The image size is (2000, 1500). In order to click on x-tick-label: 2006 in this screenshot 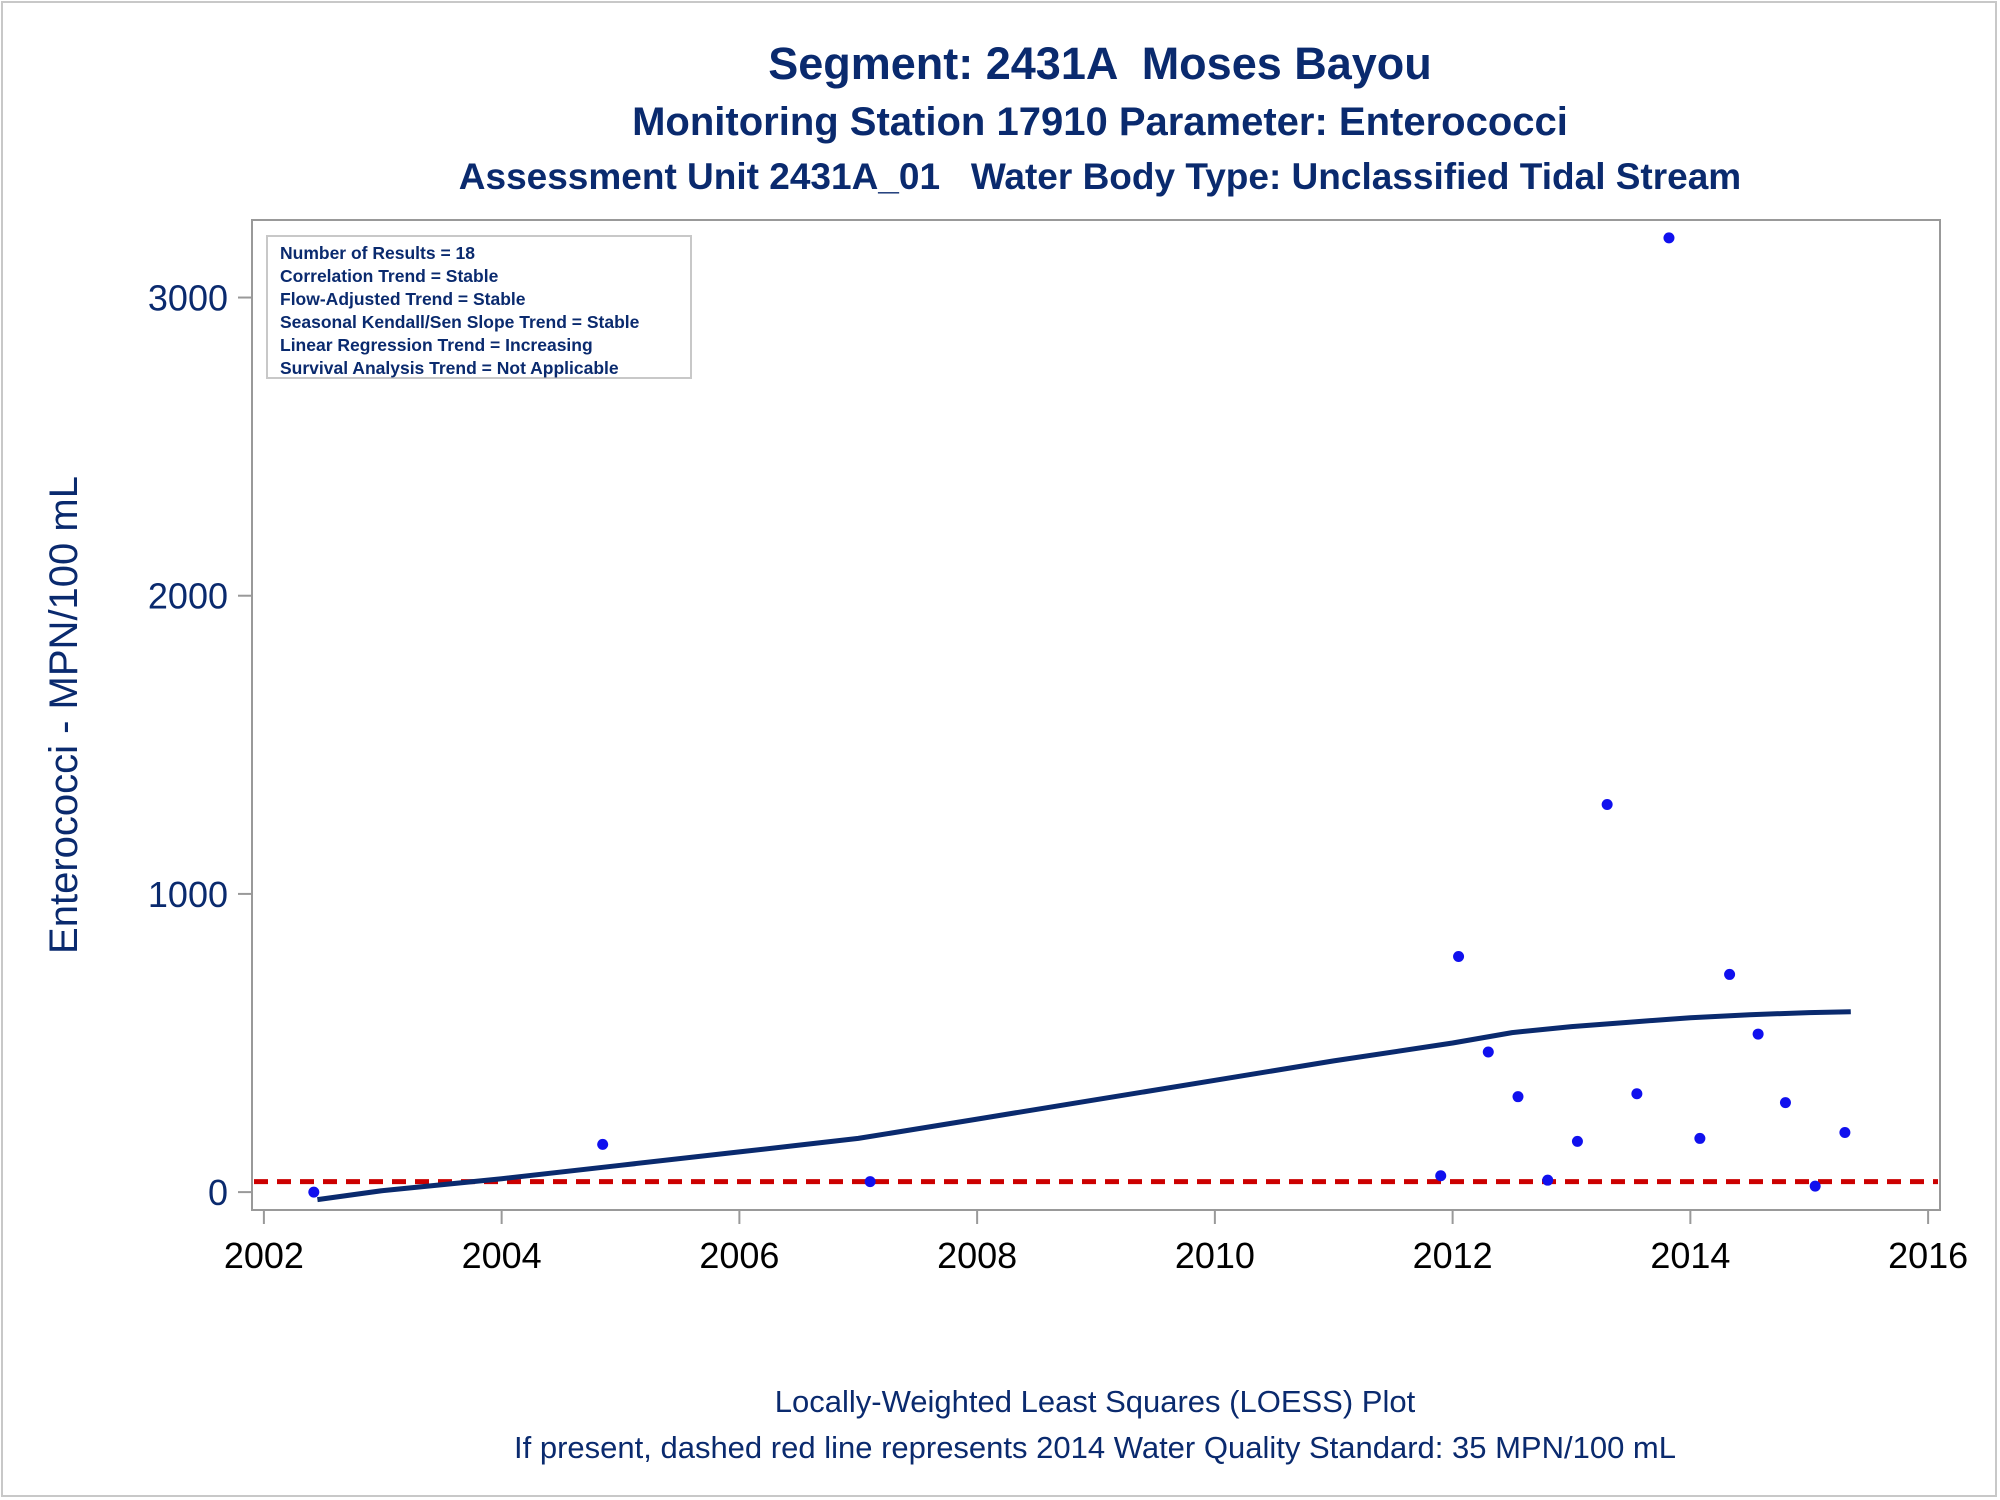, I will do `click(739, 1255)`.